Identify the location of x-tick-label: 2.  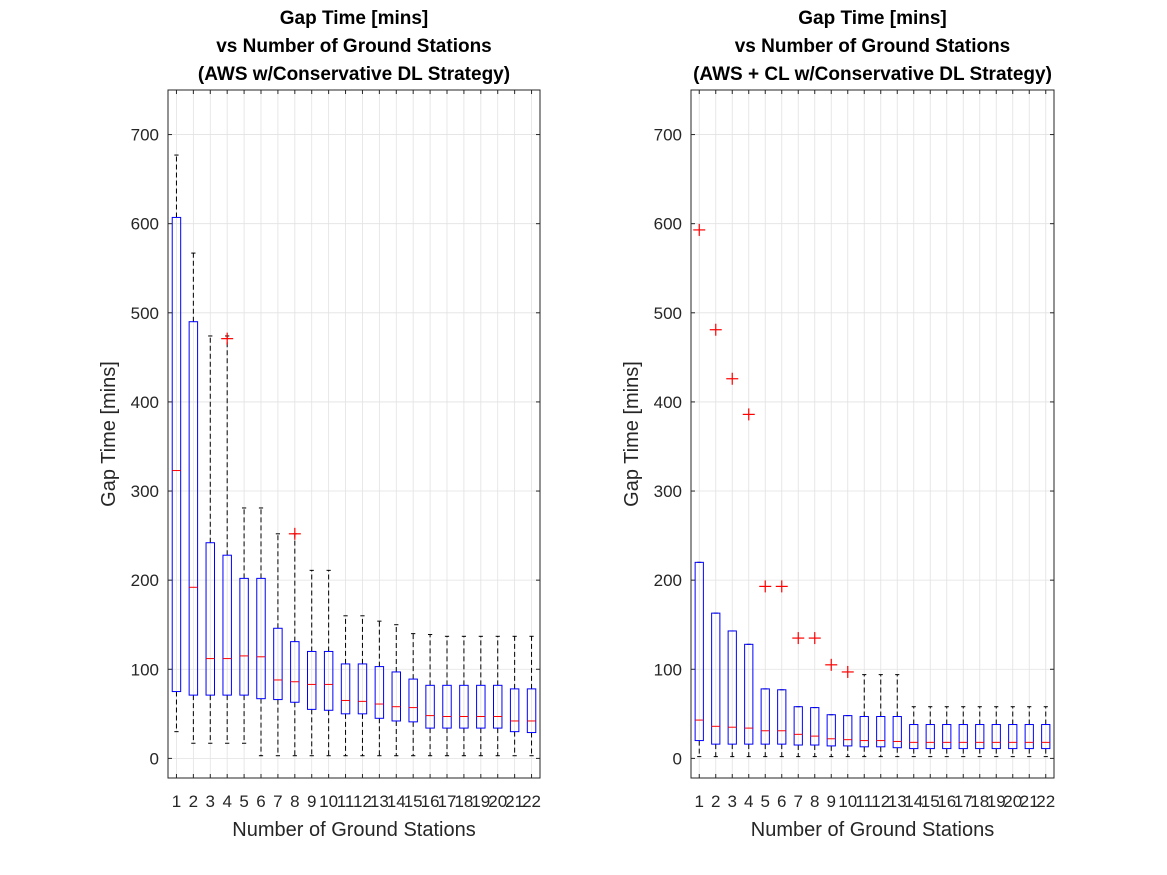
(715, 801).